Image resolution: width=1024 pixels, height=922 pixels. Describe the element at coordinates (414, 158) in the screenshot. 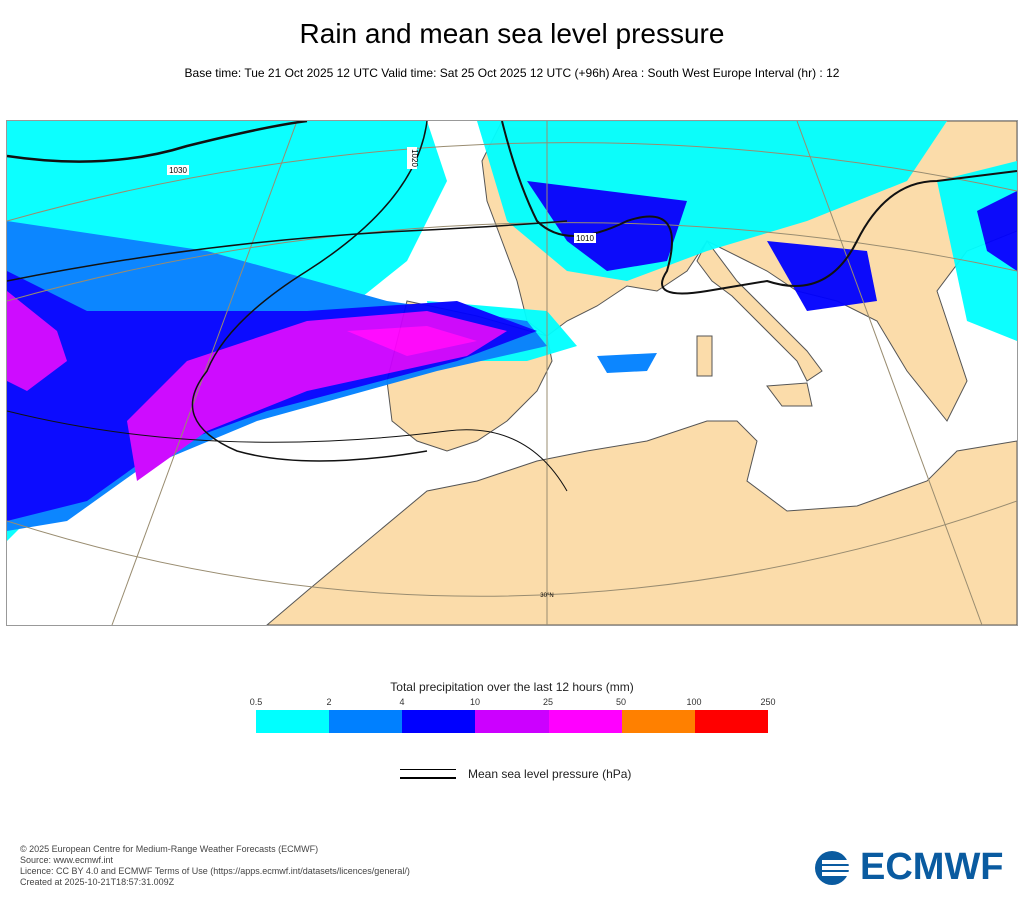

I see `isobar-label-1020: 1020` at that location.